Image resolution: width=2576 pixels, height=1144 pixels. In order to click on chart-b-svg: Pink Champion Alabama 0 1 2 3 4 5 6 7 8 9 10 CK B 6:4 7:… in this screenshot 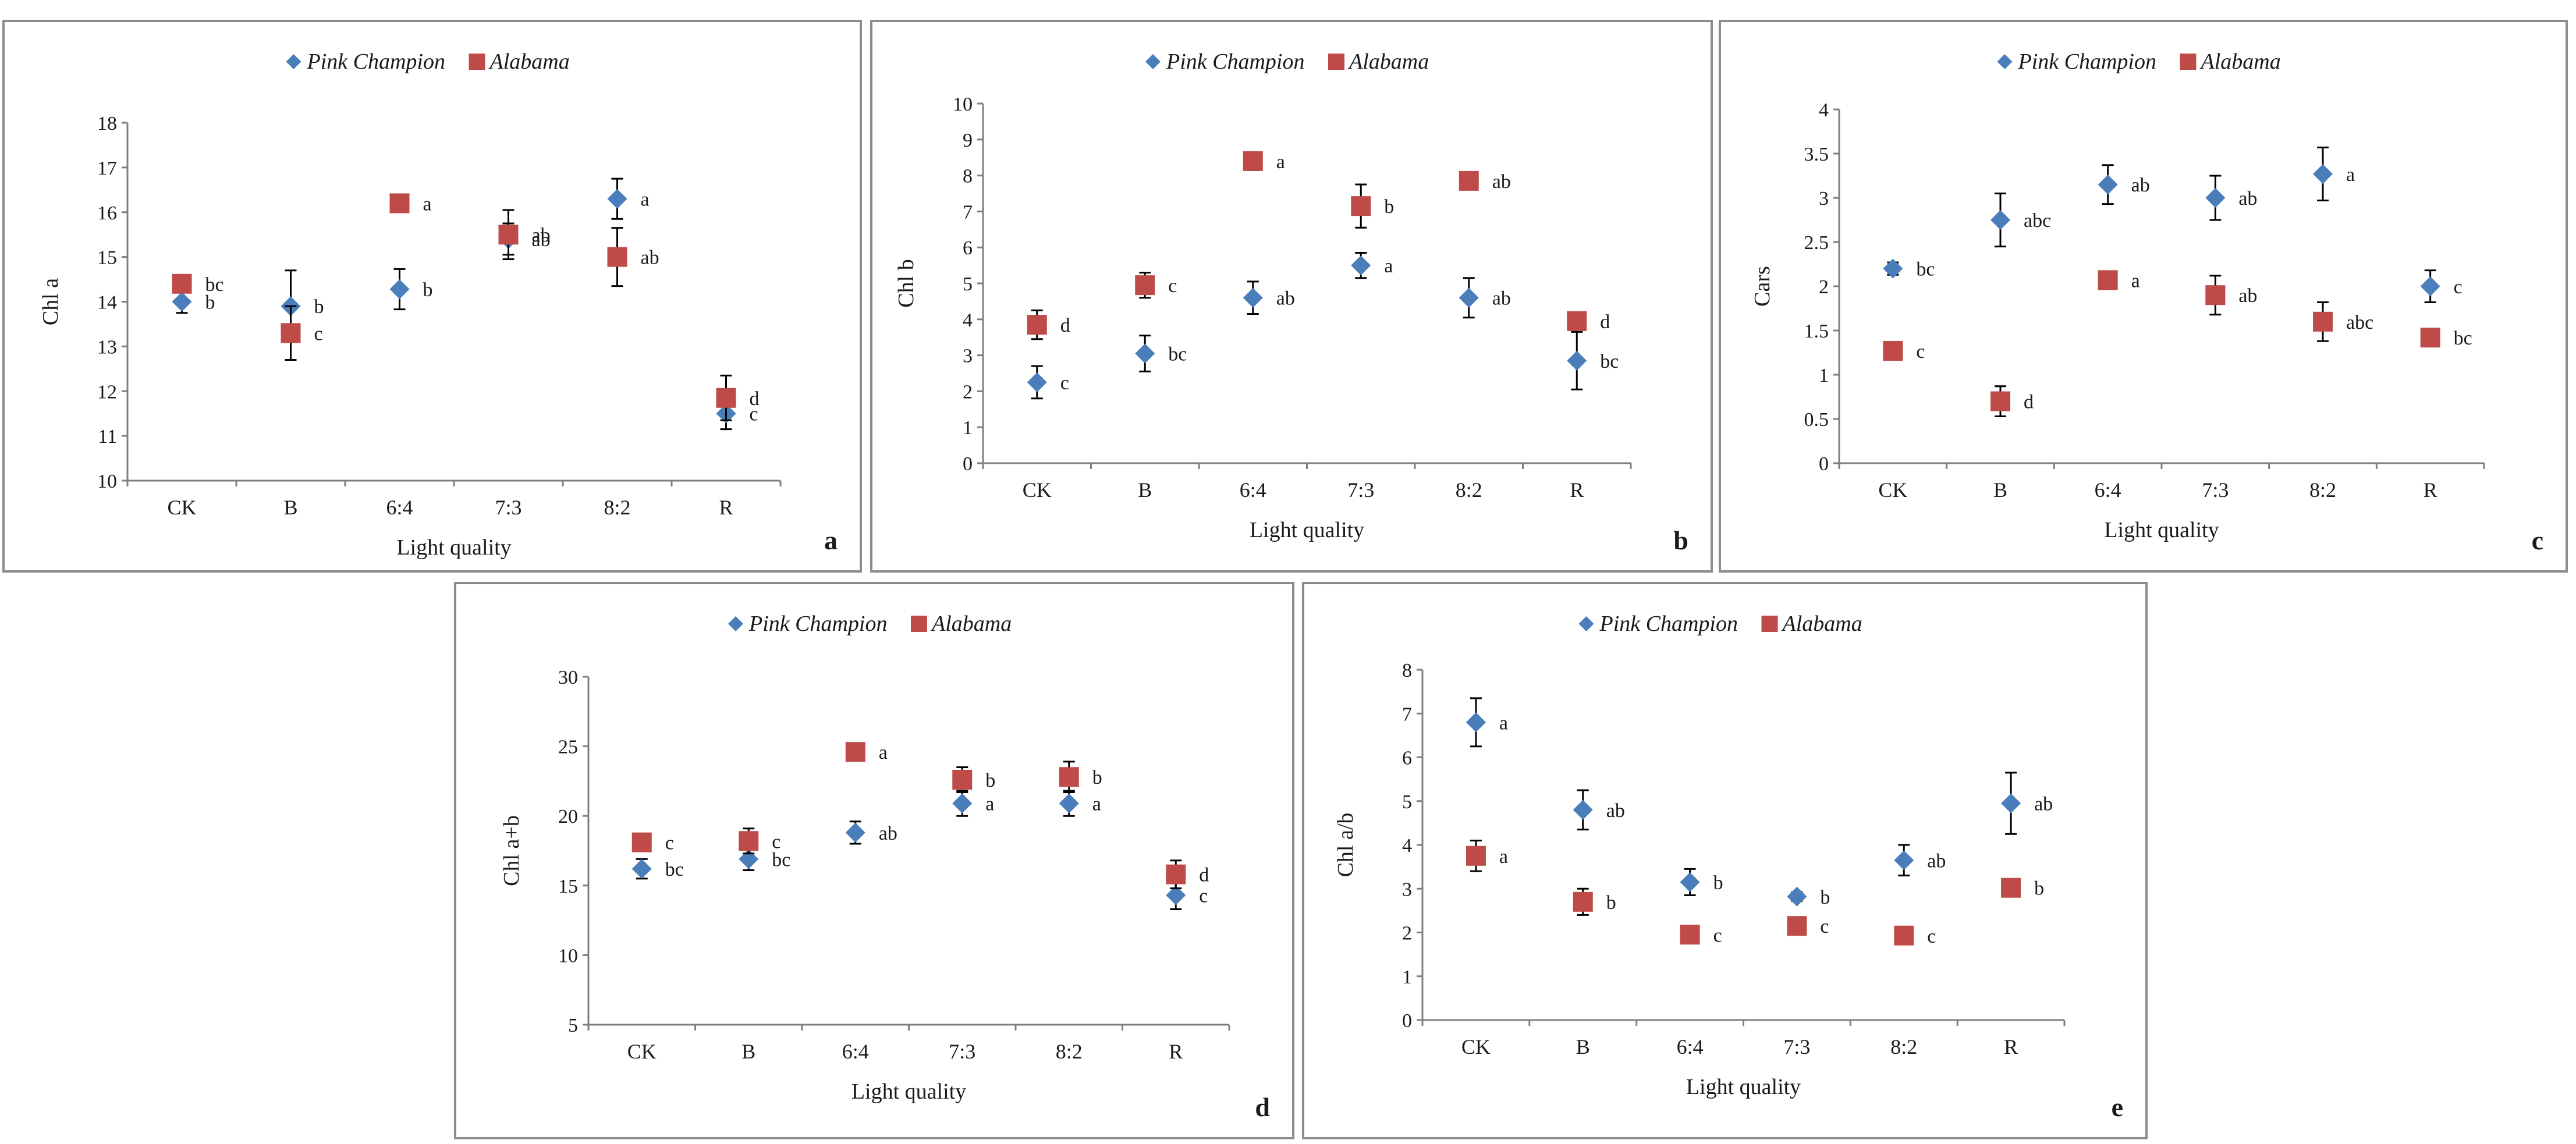, I will do `click(1291, 302)`.